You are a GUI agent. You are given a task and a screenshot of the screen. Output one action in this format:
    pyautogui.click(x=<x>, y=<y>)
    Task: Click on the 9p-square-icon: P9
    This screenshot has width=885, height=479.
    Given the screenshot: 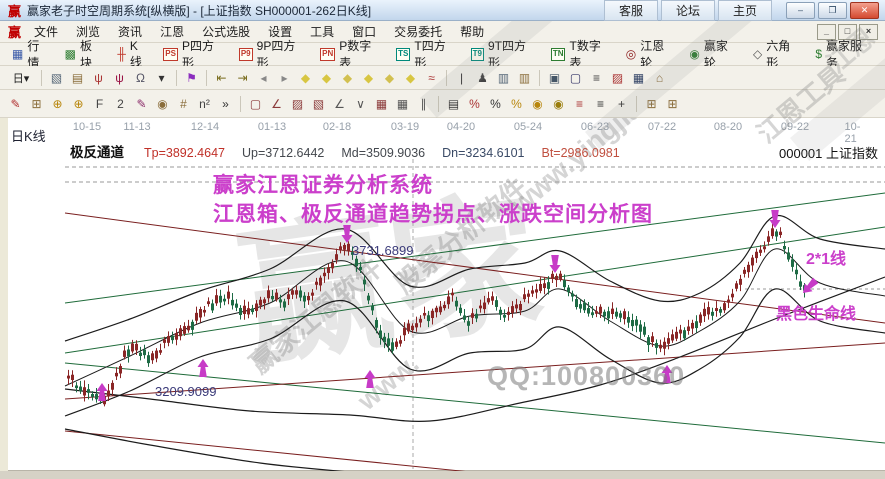 What is the action you would take?
    pyautogui.click(x=245, y=54)
    